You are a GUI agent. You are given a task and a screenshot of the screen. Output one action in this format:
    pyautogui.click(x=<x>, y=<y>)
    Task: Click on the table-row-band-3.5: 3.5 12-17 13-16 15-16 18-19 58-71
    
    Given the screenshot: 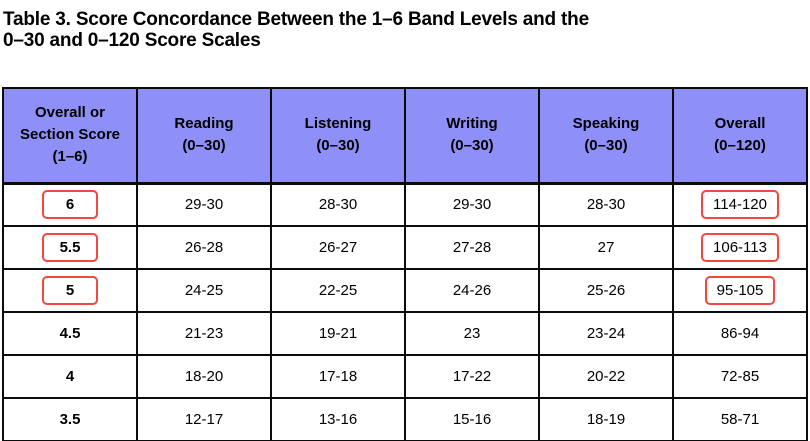 What is the action you would take?
    pyautogui.click(x=405, y=419)
    